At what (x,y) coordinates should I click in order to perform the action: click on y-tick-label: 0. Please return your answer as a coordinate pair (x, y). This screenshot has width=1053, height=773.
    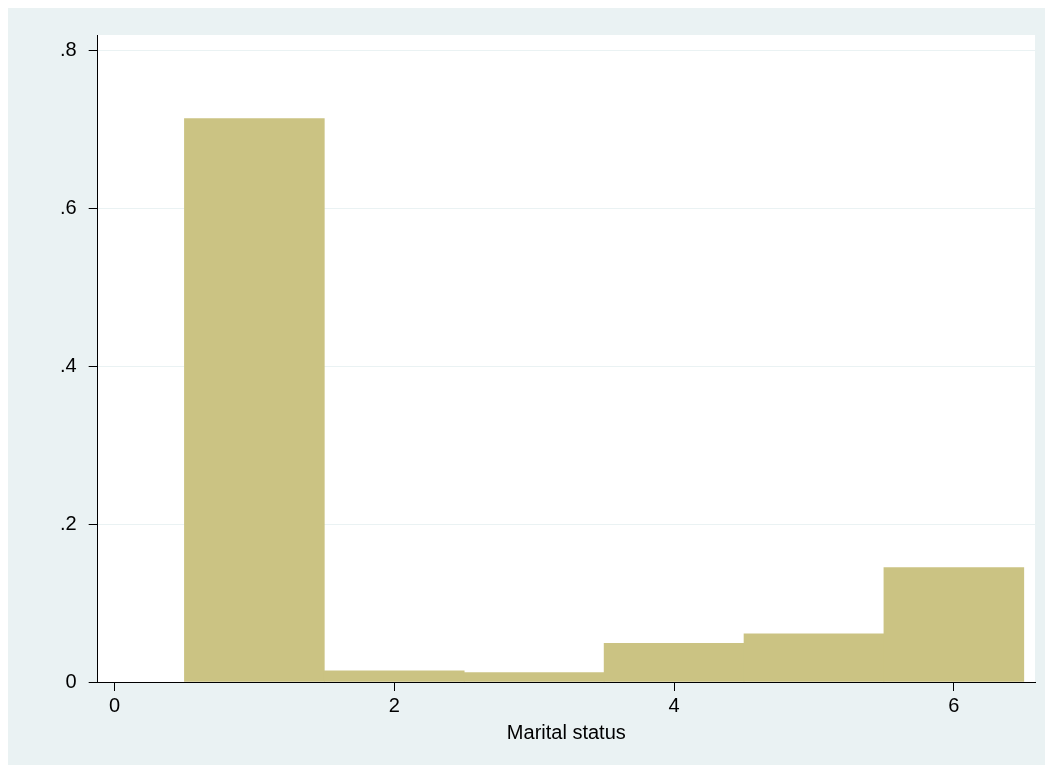
    Looking at the image, I should click on (71, 680).